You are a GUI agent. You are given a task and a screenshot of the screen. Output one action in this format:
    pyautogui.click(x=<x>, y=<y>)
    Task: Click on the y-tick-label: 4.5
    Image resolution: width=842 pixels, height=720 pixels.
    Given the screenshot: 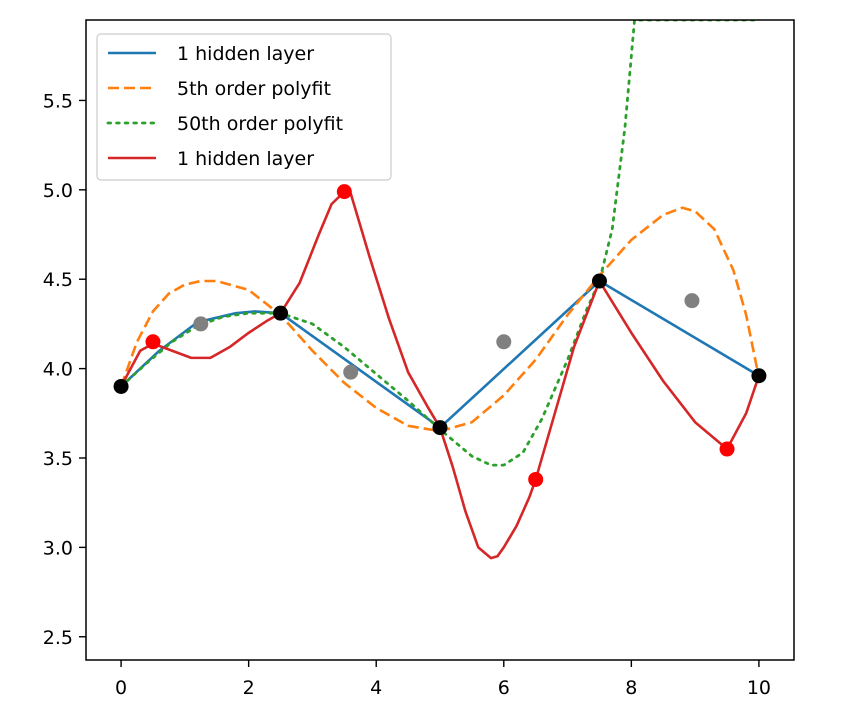 What is the action you would take?
    pyautogui.click(x=58, y=280)
    